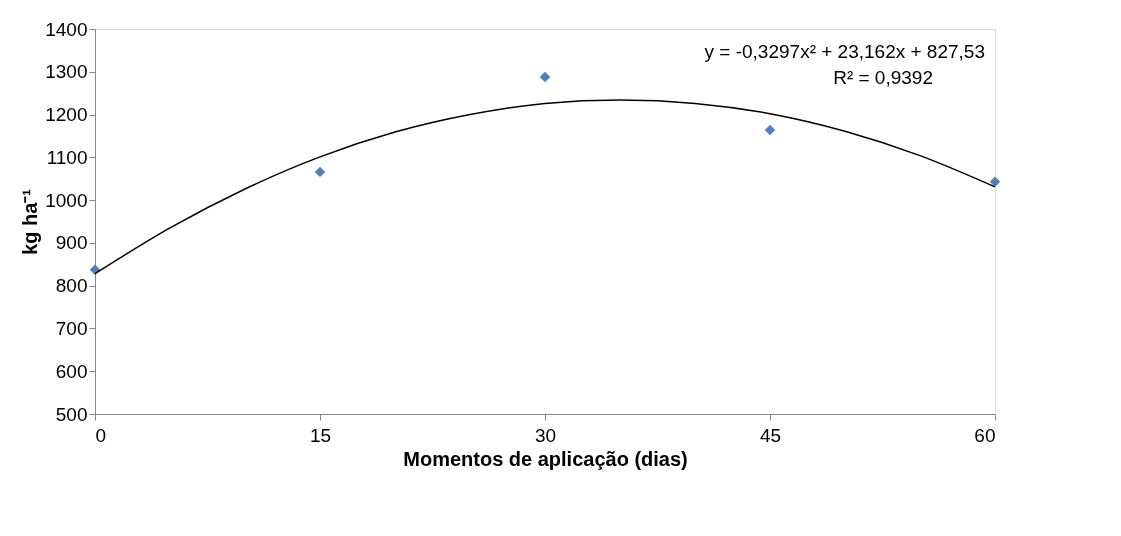  What do you see at coordinates (883, 77) in the screenshot?
I see `annotation: R² = 0,9392` at bounding box center [883, 77].